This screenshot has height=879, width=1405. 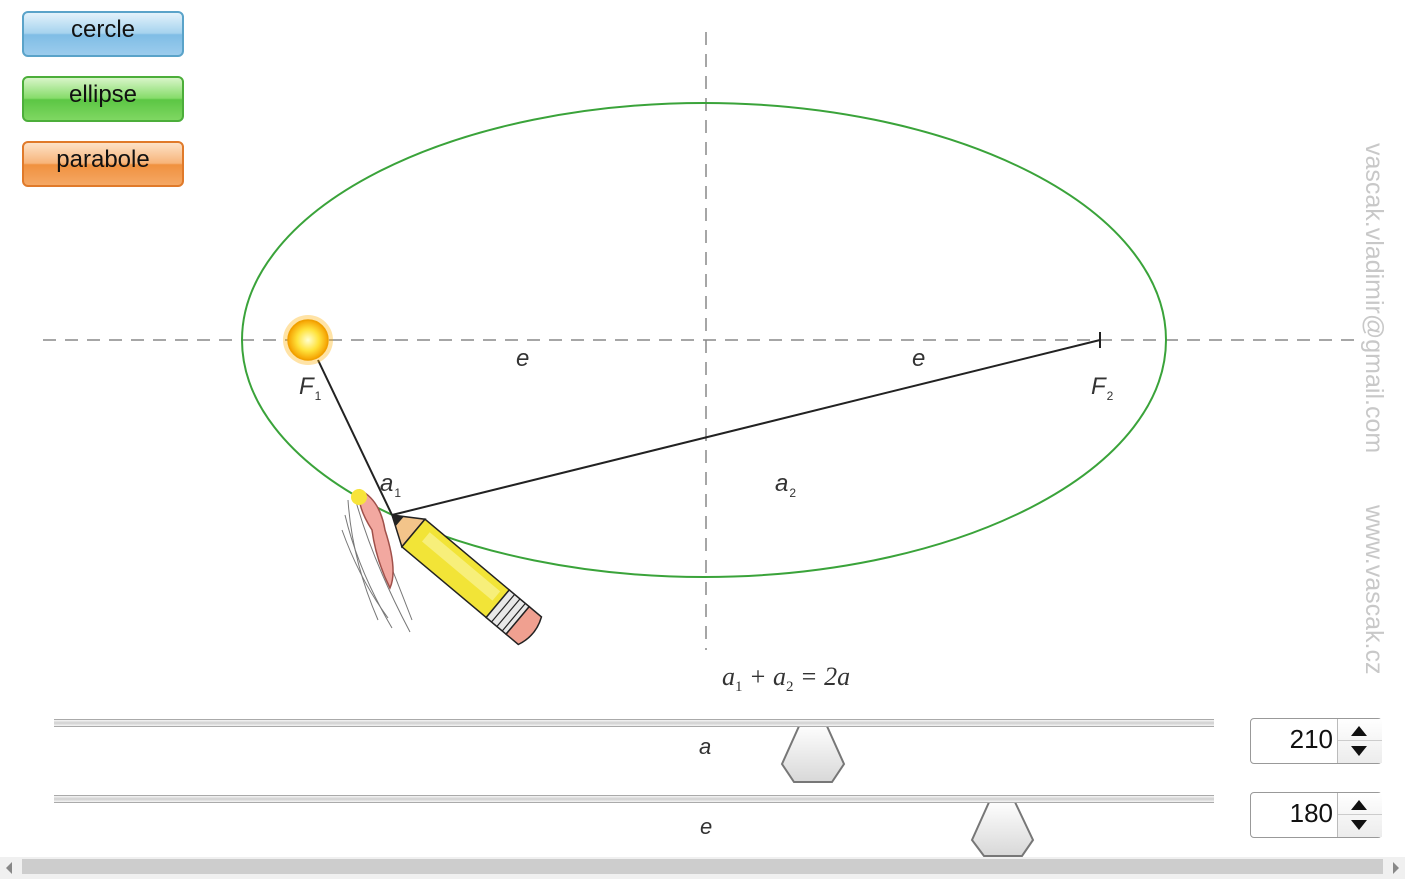 What do you see at coordinates (103, 99) in the screenshot?
I see `ellipse-button: ellipse` at bounding box center [103, 99].